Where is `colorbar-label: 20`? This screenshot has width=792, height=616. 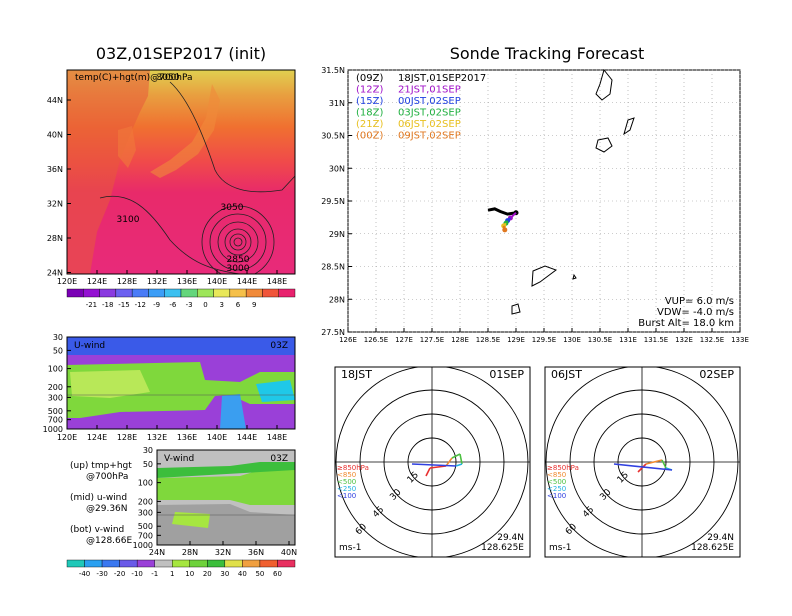
colorbar-label: 20 is located at coordinates (207, 574).